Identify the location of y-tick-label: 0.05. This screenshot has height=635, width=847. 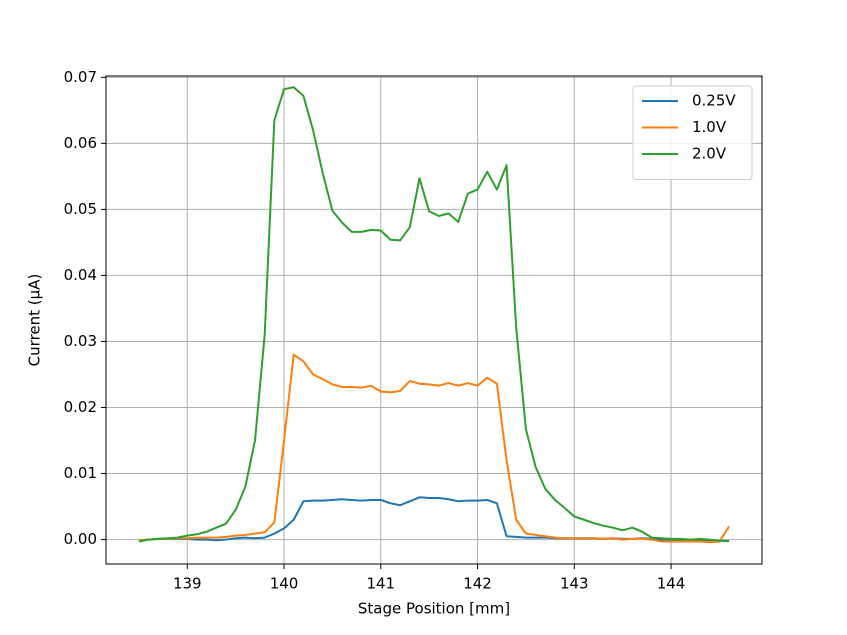
(80, 209).